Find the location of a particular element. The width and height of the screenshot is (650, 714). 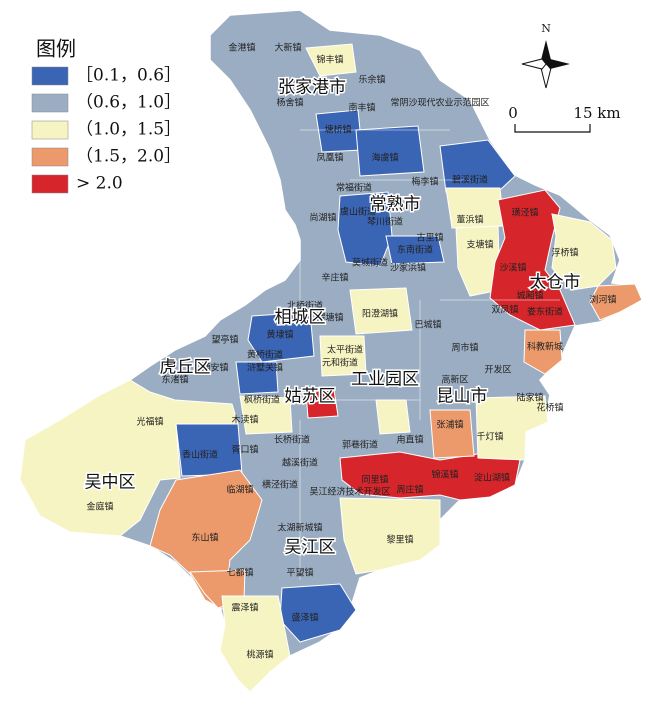

town-label: 张浦镇 is located at coordinates (449, 425).